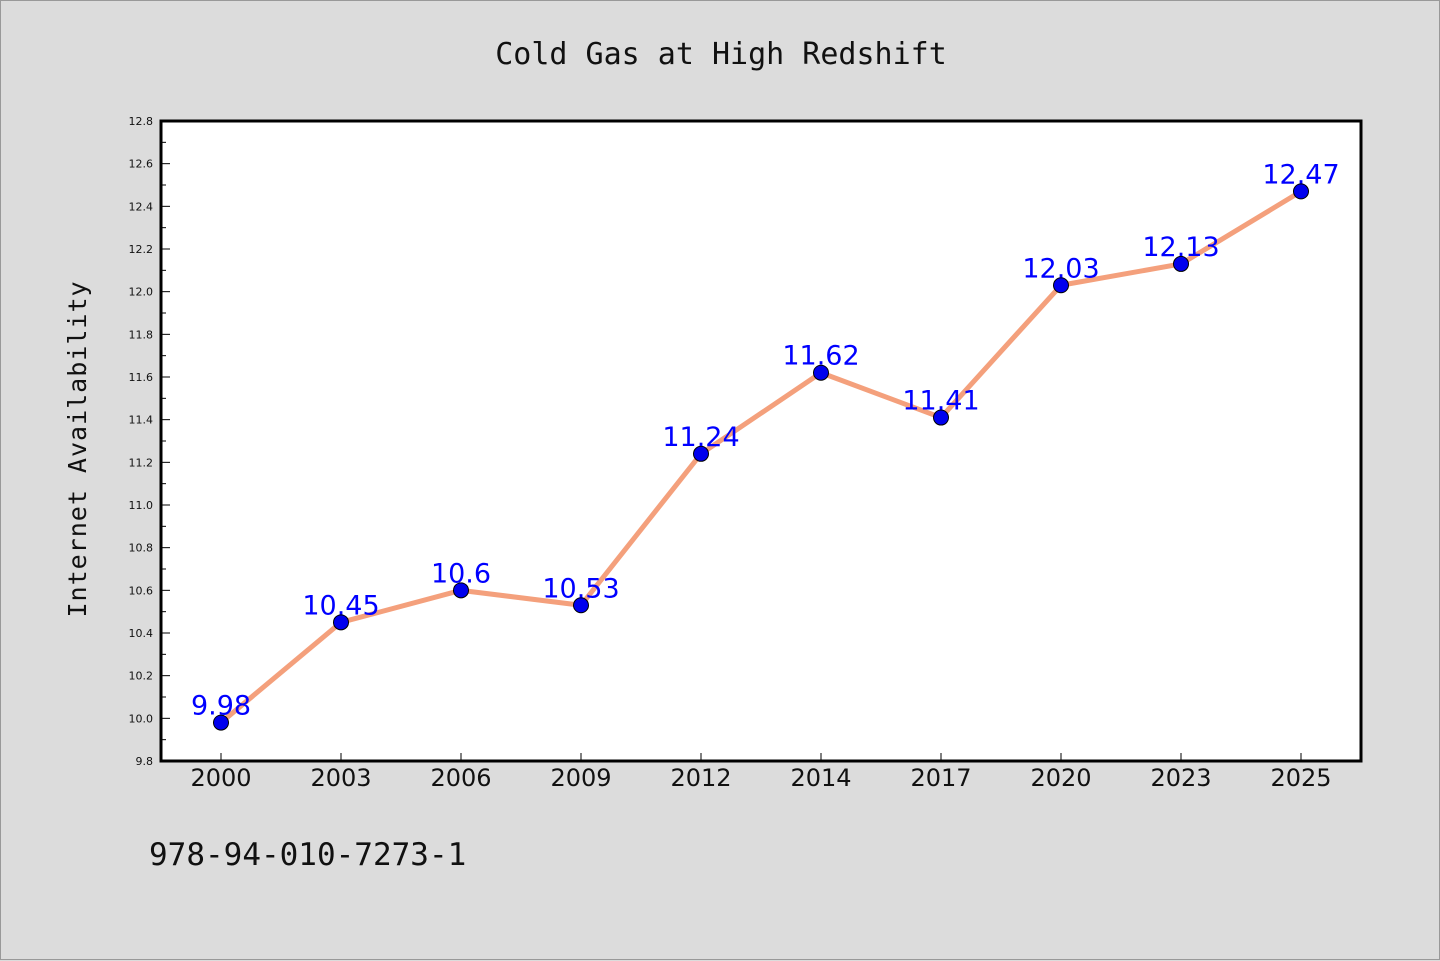  I want to click on y-tick-label: 9.8, so click(145, 761).